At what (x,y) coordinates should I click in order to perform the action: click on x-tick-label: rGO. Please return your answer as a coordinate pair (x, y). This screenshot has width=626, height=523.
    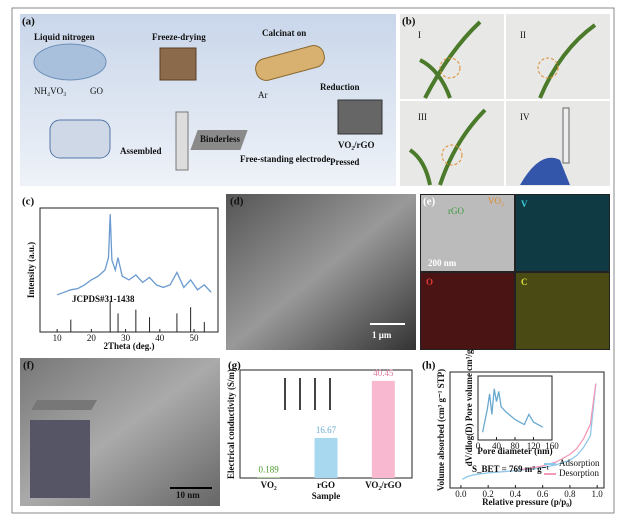
    Looking at the image, I should click on (326, 485).